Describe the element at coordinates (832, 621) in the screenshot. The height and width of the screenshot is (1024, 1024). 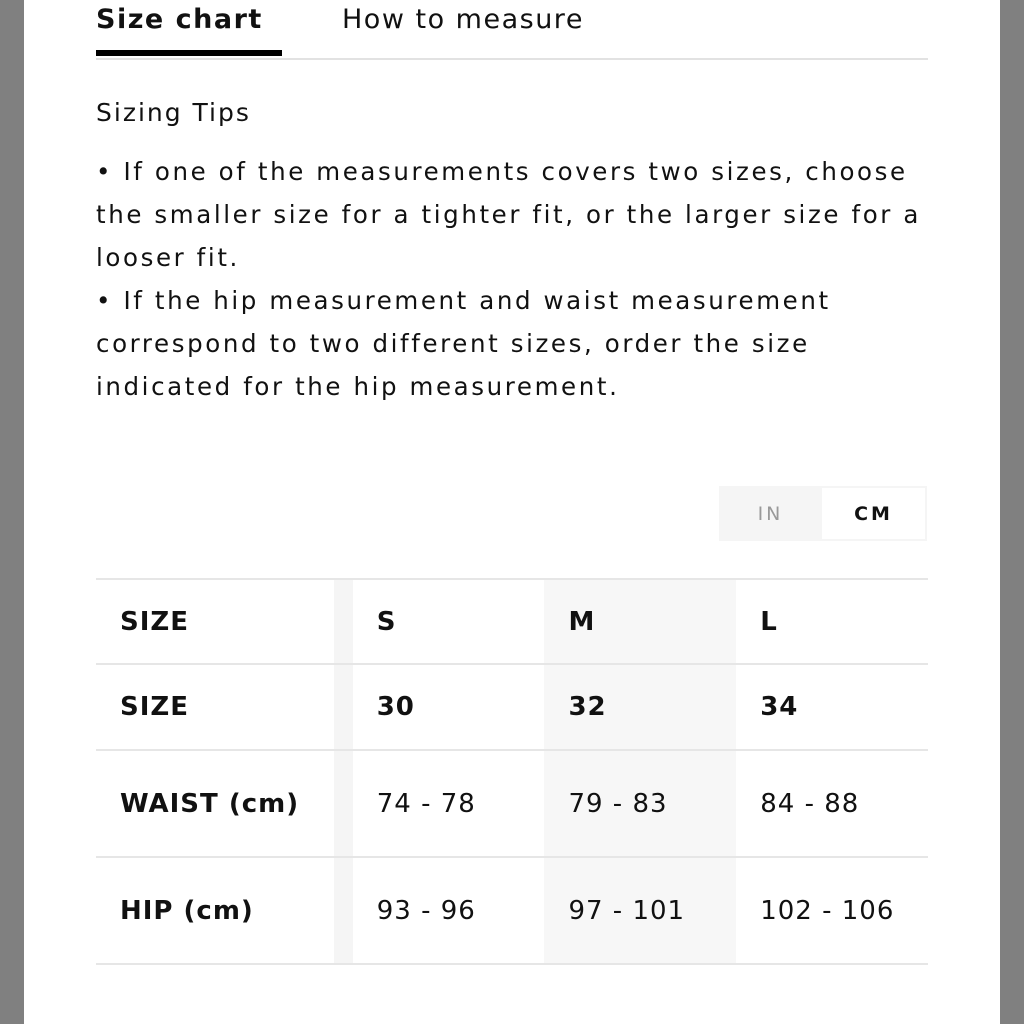
I see `cell: L` at that location.